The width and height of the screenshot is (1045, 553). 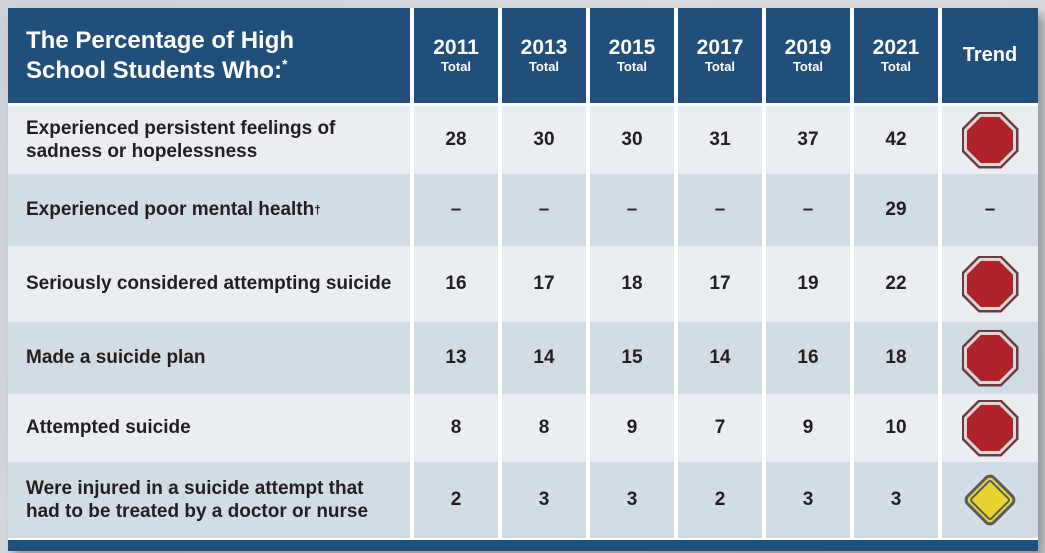 What do you see at coordinates (209, 358) in the screenshot?
I see `row-label-suicide-plan: Made a suicide plan` at bounding box center [209, 358].